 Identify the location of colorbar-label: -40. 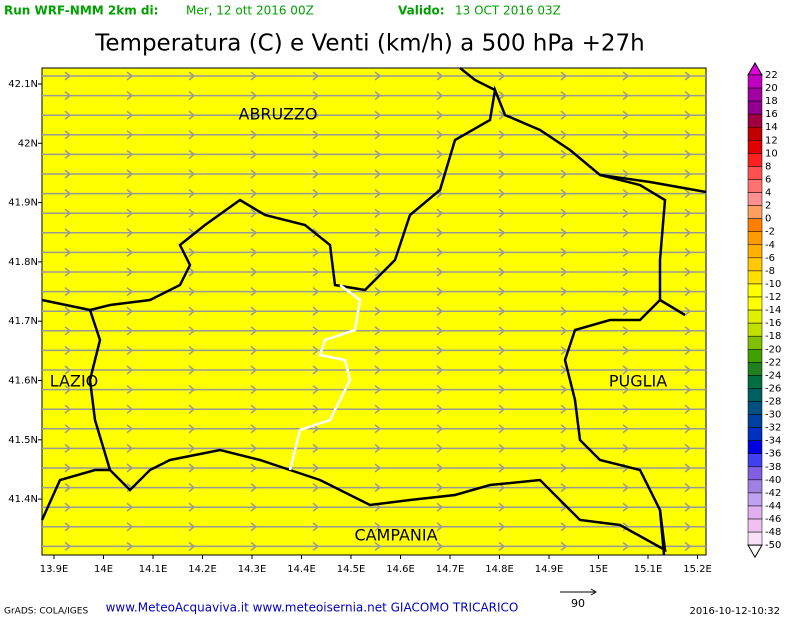
(773, 480).